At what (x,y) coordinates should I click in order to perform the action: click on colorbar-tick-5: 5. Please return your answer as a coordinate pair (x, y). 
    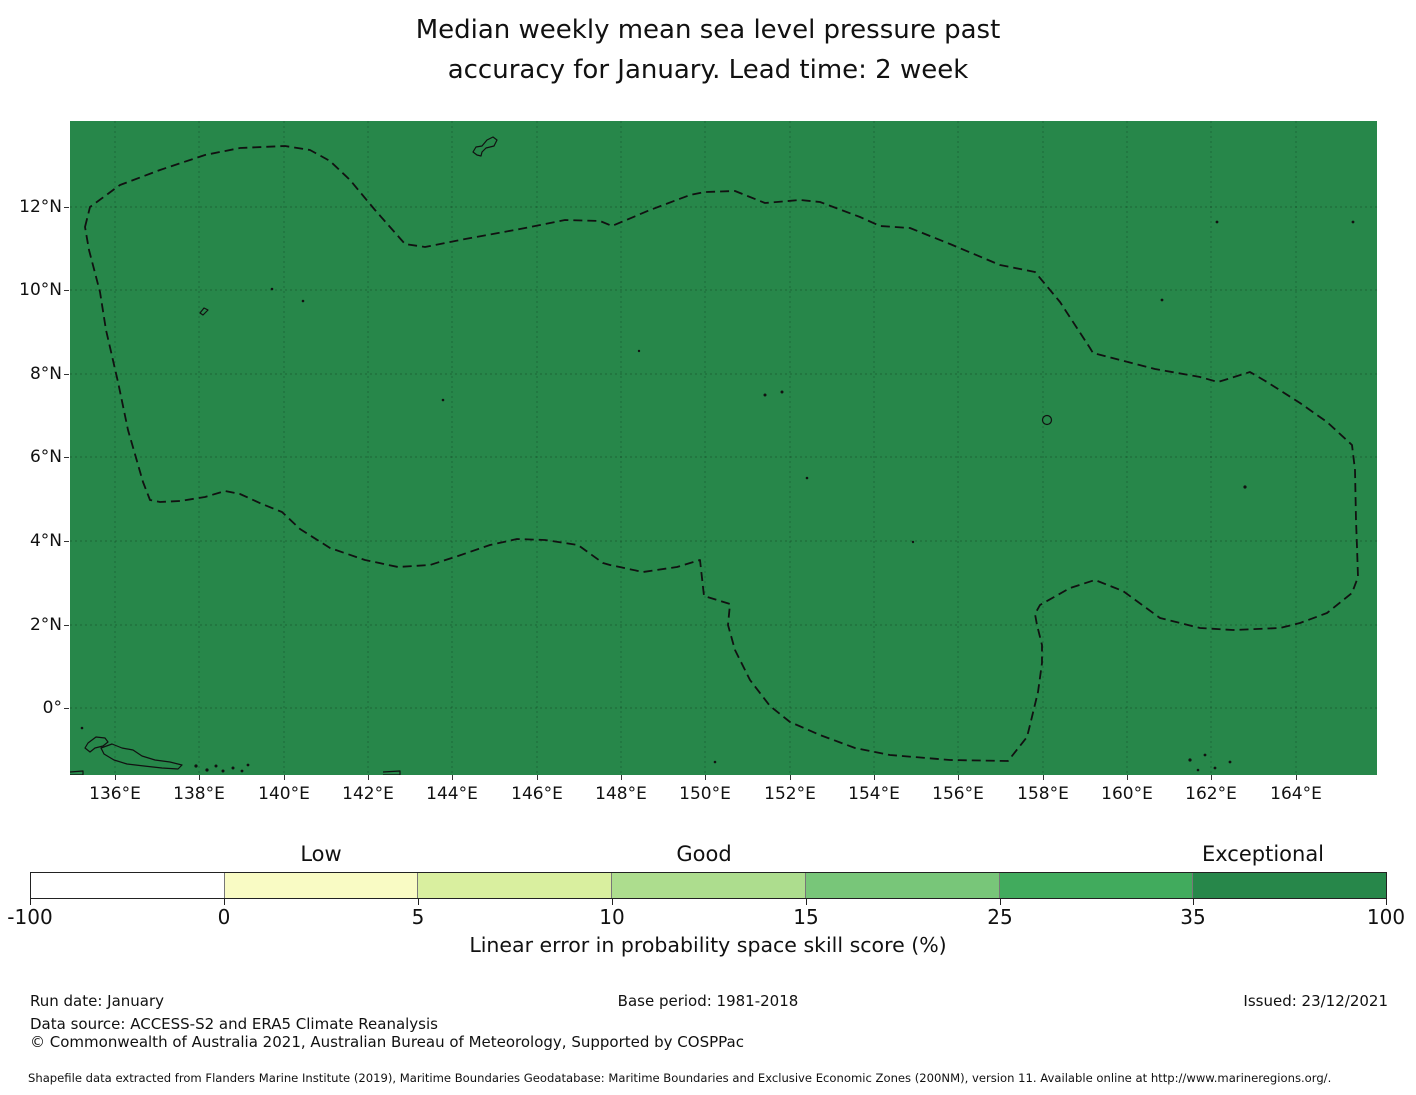
    Looking at the image, I should click on (418, 917).